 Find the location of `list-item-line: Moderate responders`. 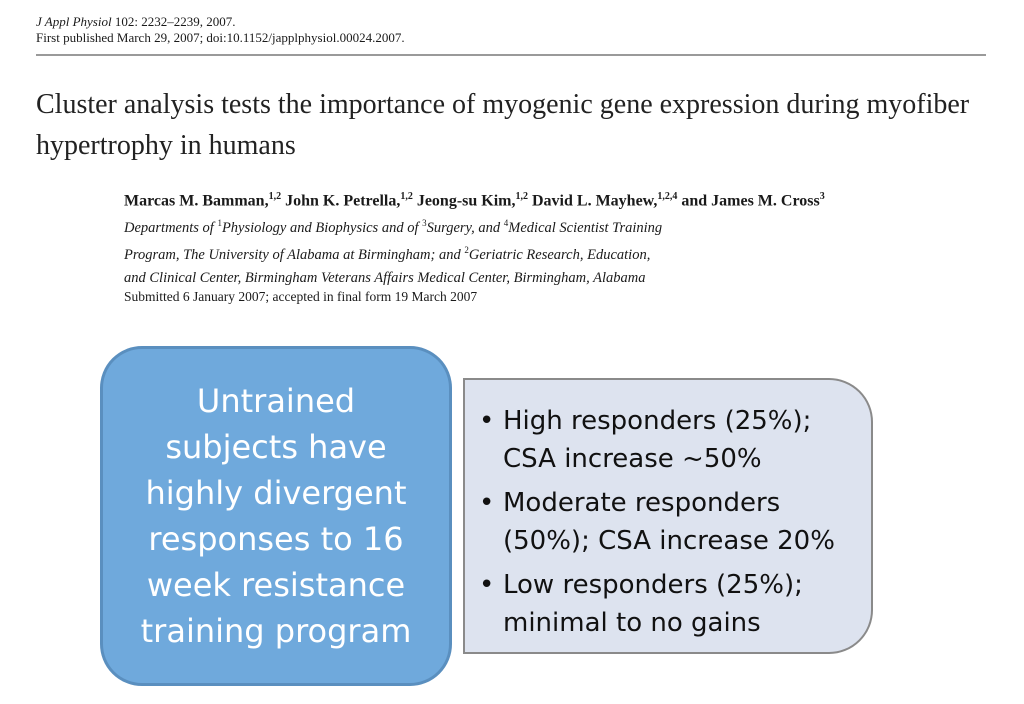

list-item-line: Moderate responders is located at coordinates (642, 503).